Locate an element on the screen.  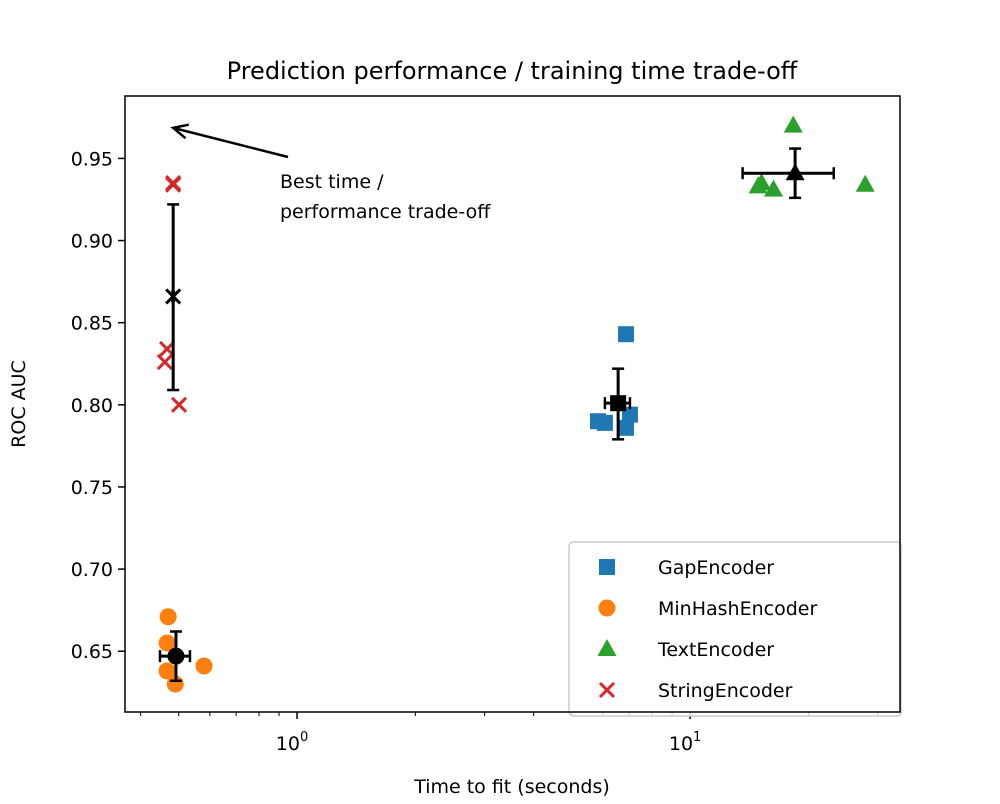
legend-item-minhashencoder: MinHashEncoder is located at coordinates (707, 609).